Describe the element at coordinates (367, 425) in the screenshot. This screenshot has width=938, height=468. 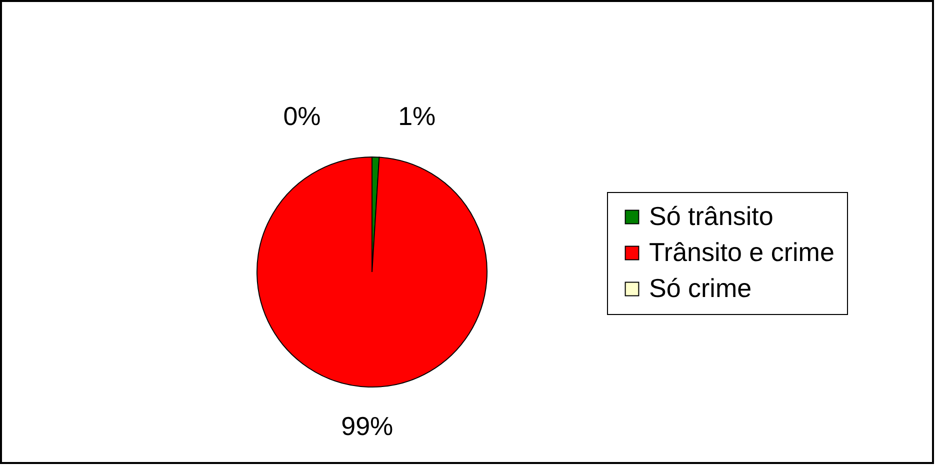
I see `data-label: 99%` at that location.